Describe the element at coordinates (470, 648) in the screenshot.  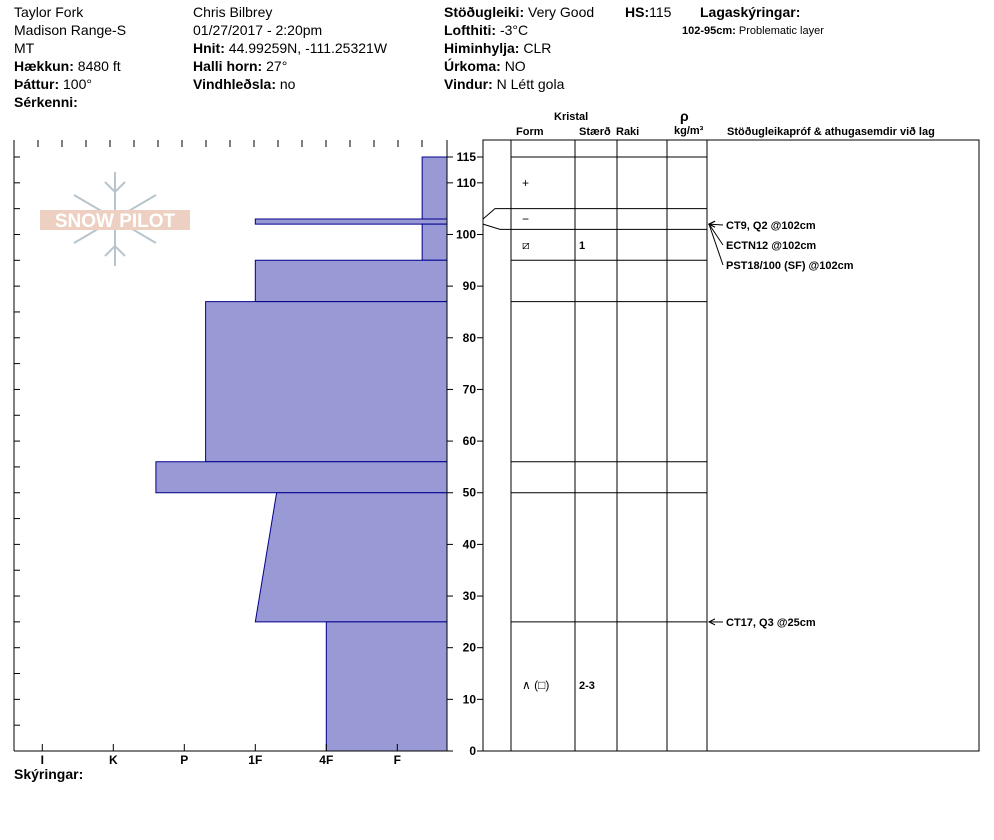
I see `depth-tick-label: 20` at that location.